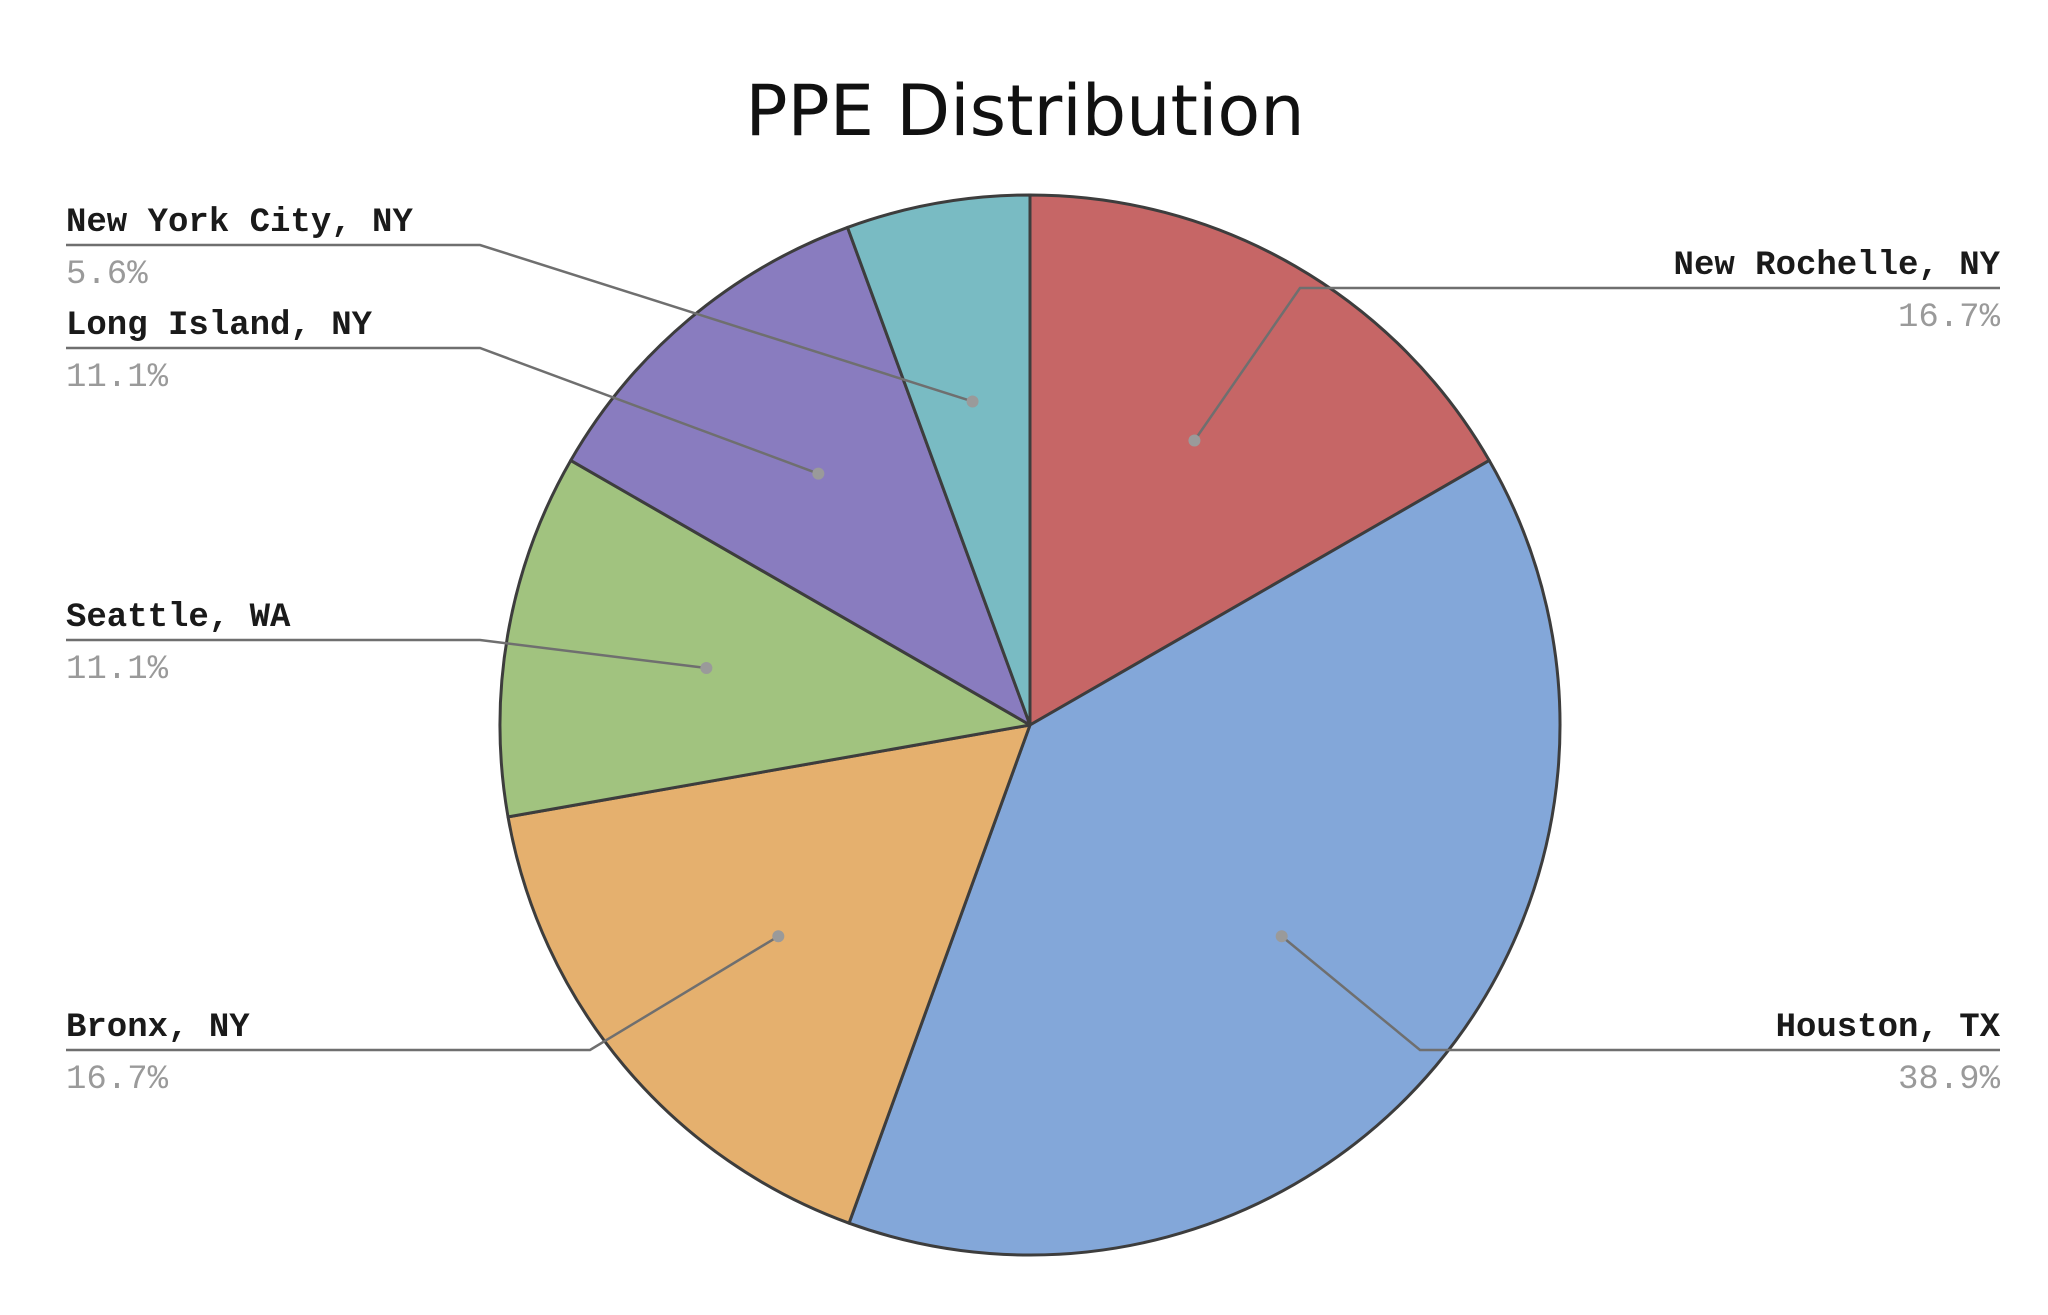  Describe the element at coordinates (158, 1028) in the screenshot. I see `slice-label: Bronx, NY` at that location.